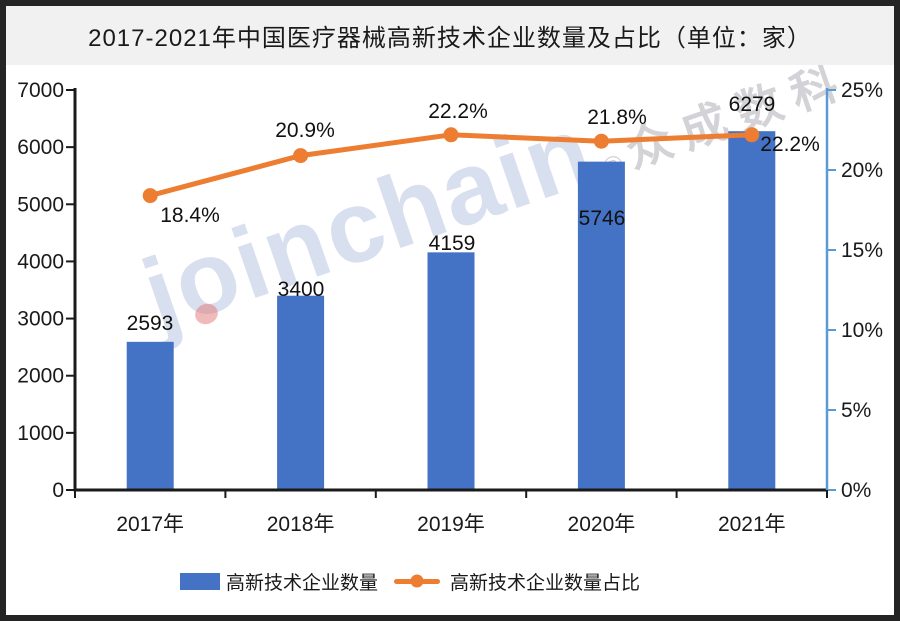  What do you see at coordinates (856, 490) in the screenshot?
I see `right-axis-tick-label: 0%` at bounding box center [856, 490].